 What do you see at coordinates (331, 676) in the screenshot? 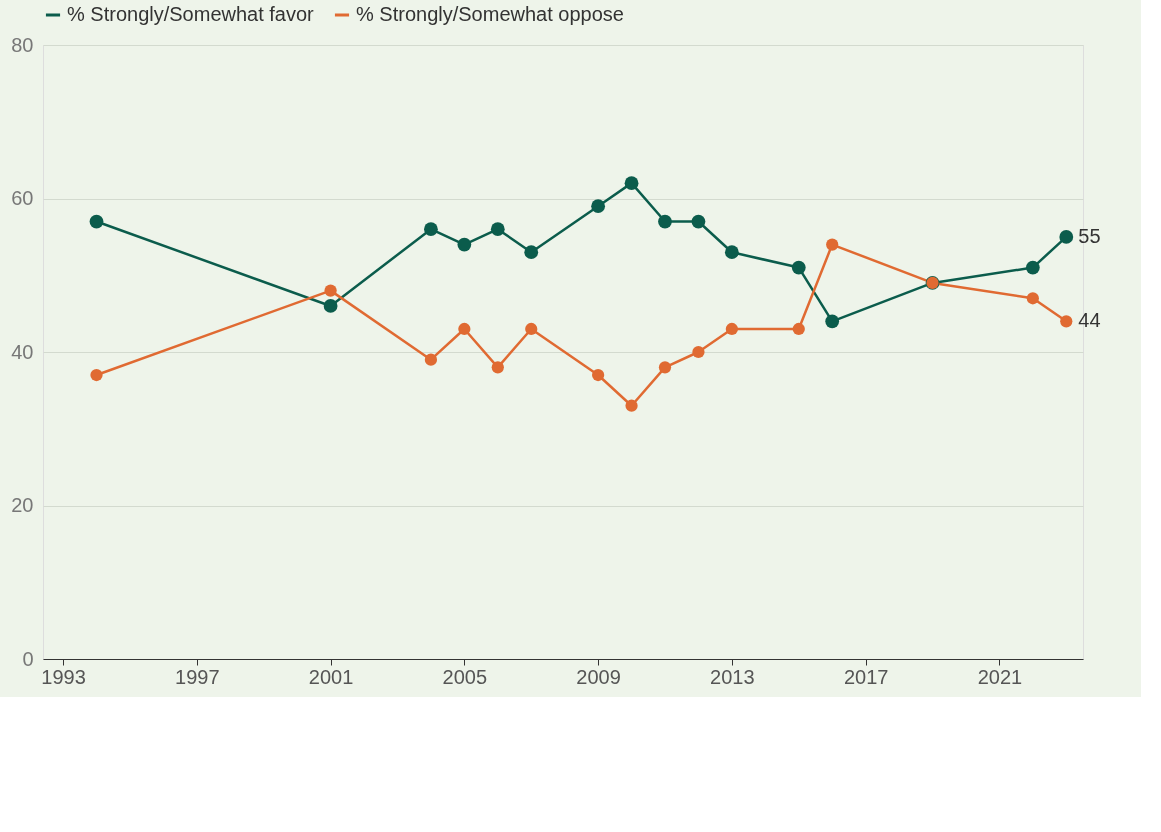
I see `x-tick-label: 2001` at bounding box center [331, 676].